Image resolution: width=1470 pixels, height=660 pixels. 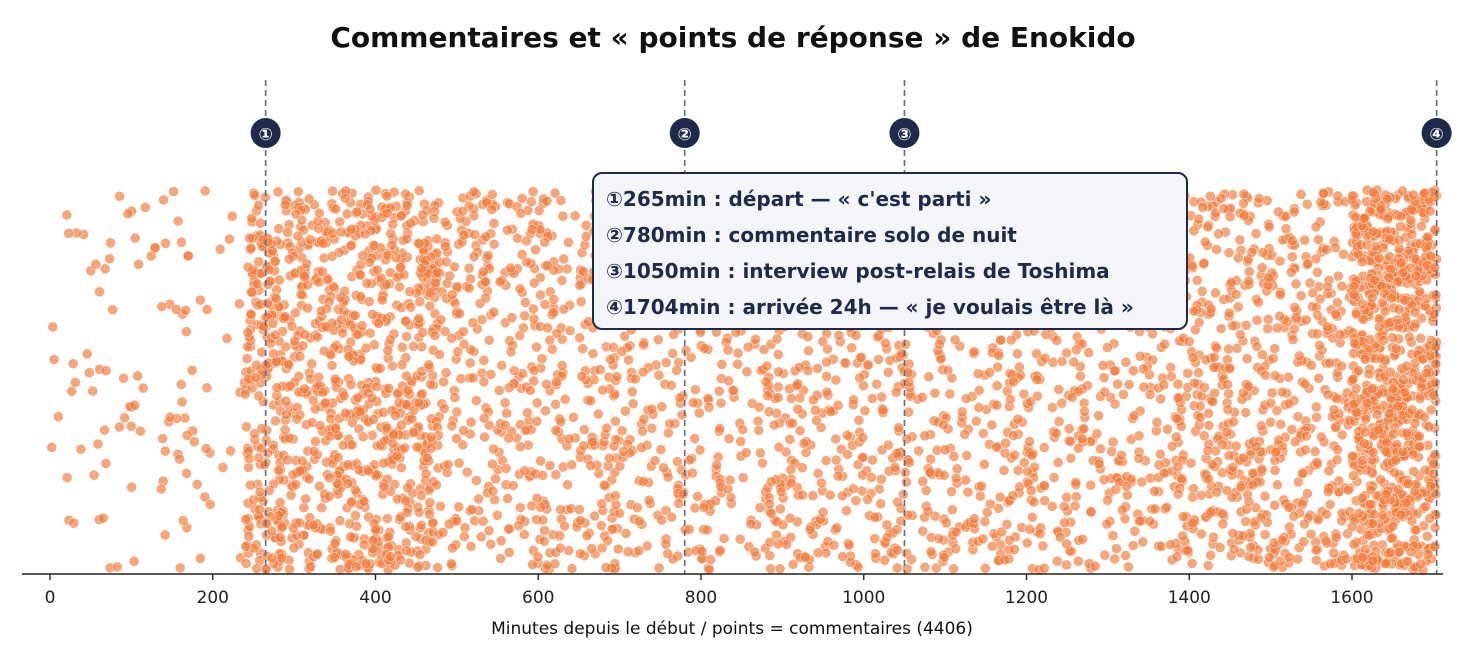 What do you see at coordinates (896, 392) in the screenshot?
I see `comment-point-2080` at bounding box center [896, 392].